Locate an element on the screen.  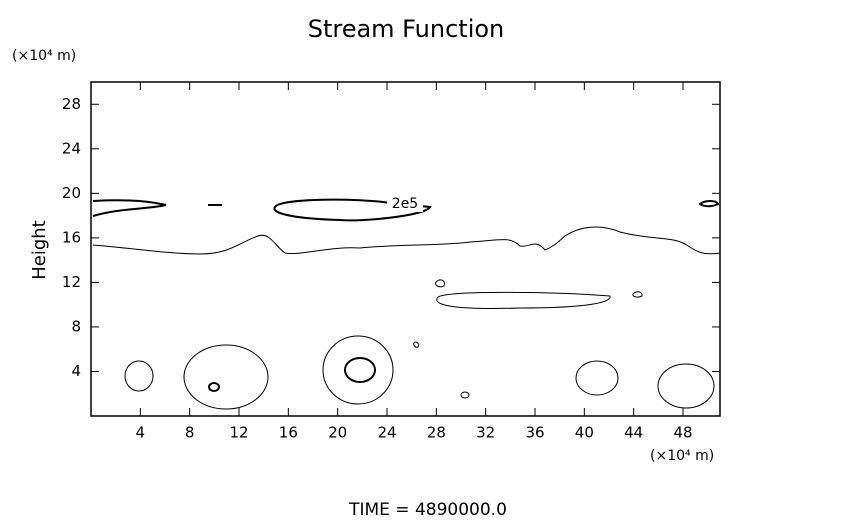
x-tick-label: 48 is located at coordinates (682, 433).